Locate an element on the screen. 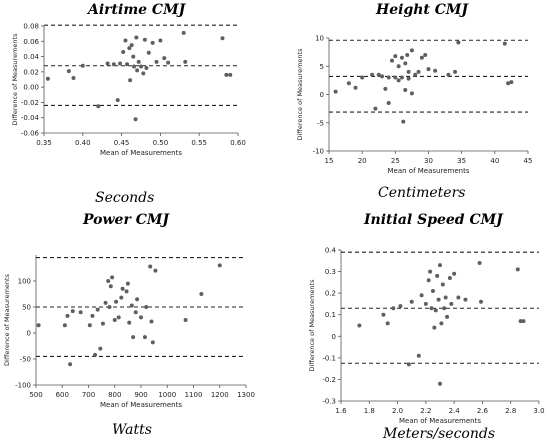  chart-3-y-tick-label: 0 is located at coordinates (29, 334).